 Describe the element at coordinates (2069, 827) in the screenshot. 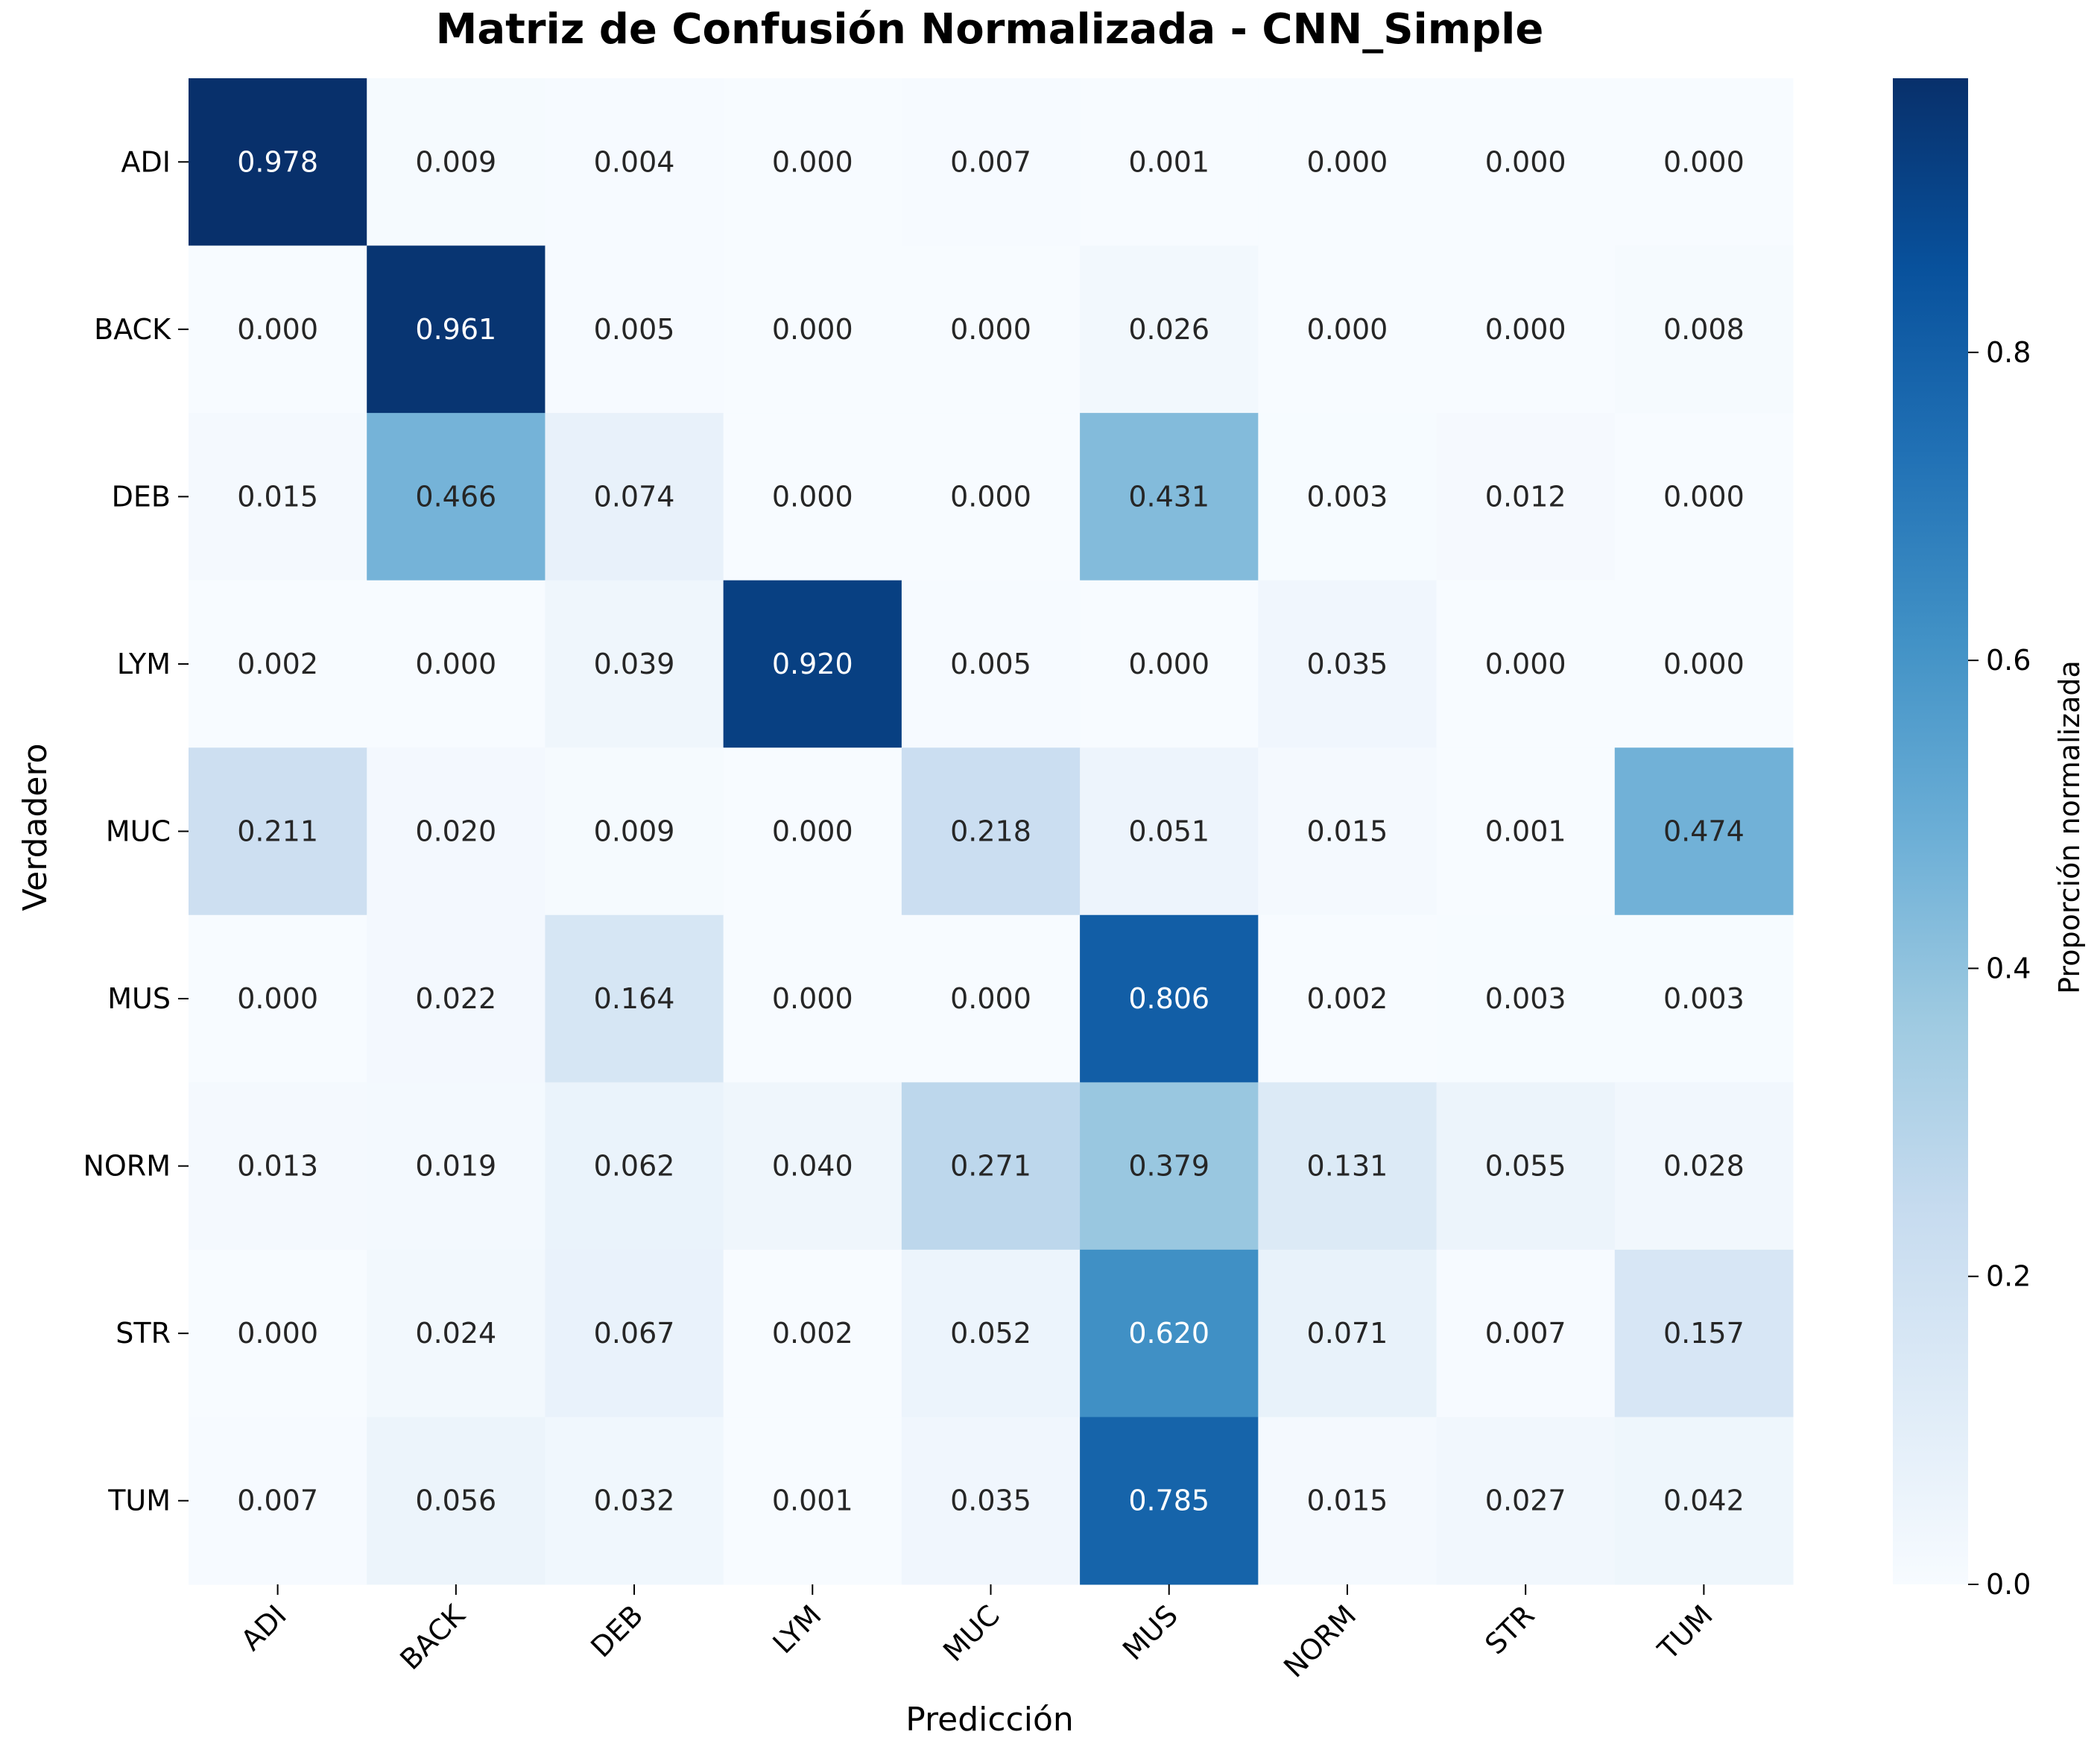

I see `colorbar-label: Proporción normalizada` at that location.